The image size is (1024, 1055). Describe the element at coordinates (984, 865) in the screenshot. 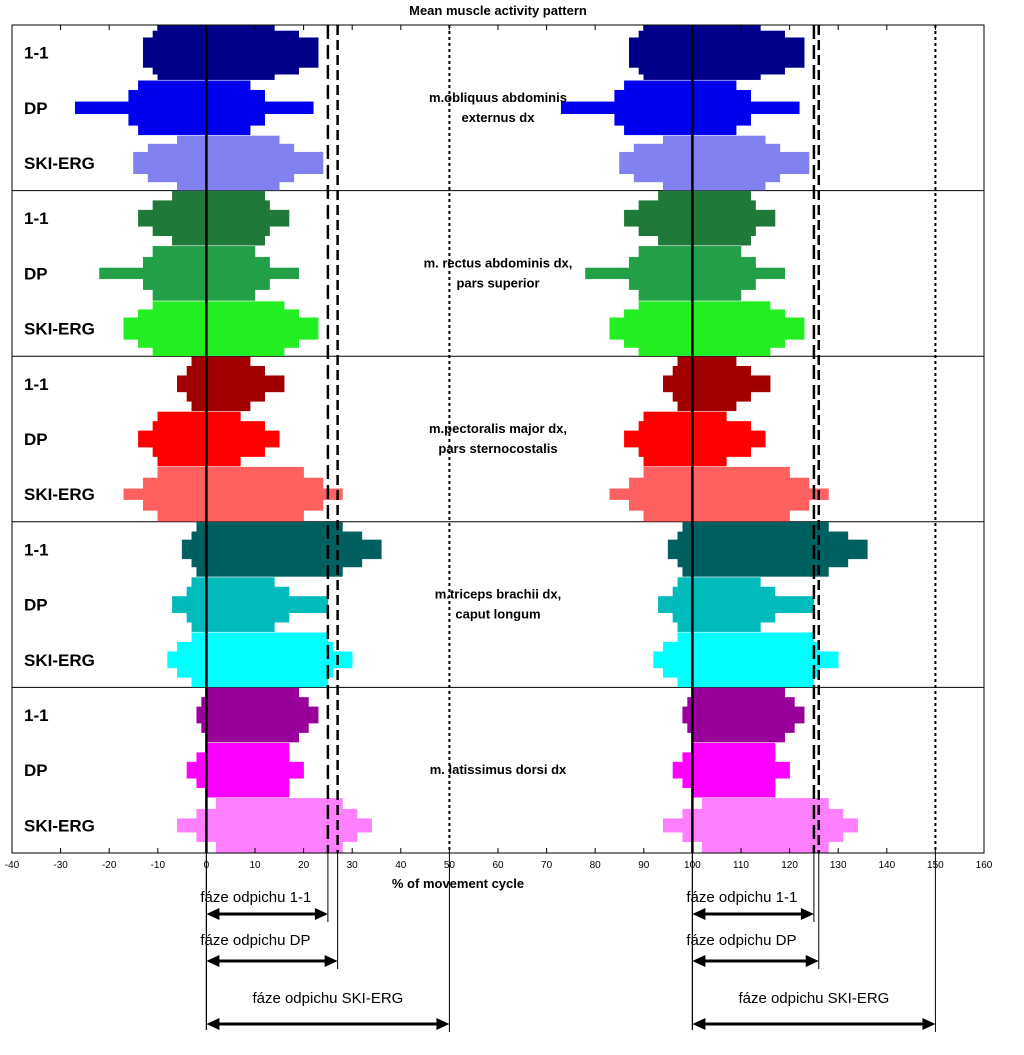

I see `x-tick-label: 160` at that location.